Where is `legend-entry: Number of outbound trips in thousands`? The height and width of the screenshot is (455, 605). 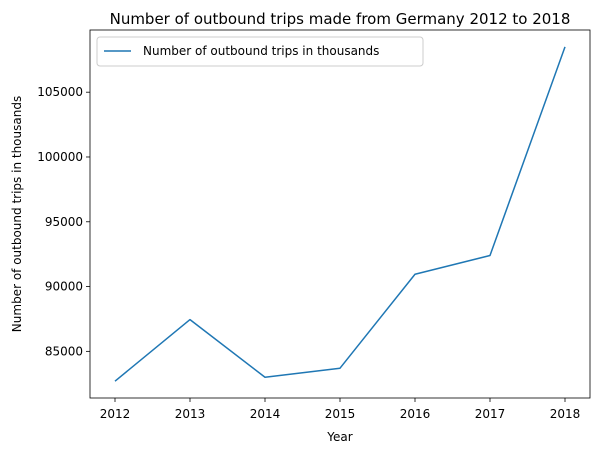 legend-entry: Number of outbound trips in thousands is located at coordinates (261, 51).